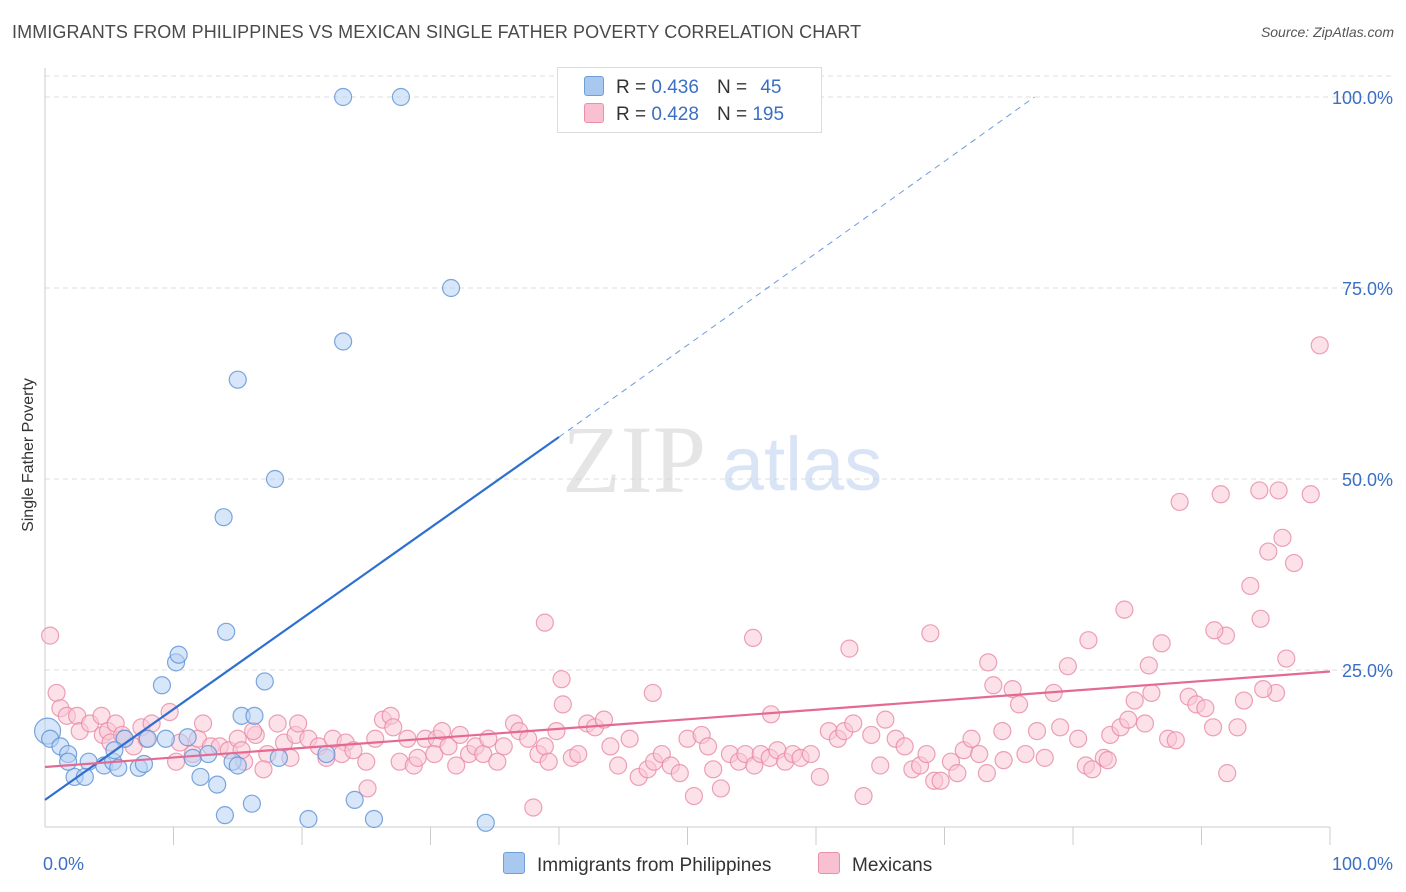 The height and width of the screenshot is (892, 1406). I want to click on legend-item-philippines: Immigrants from Philippines, so click(637, 864).